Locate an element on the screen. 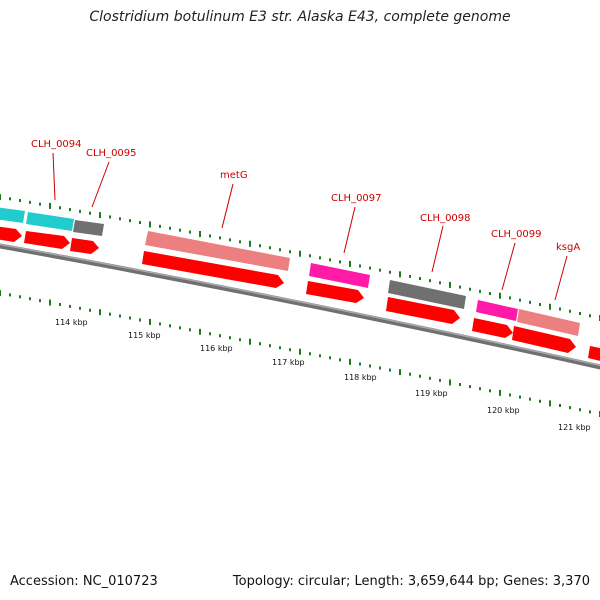 The image size is (600, 600). gene-label-clh-0094: CLH_0094 is located at coordinates (56, 144).